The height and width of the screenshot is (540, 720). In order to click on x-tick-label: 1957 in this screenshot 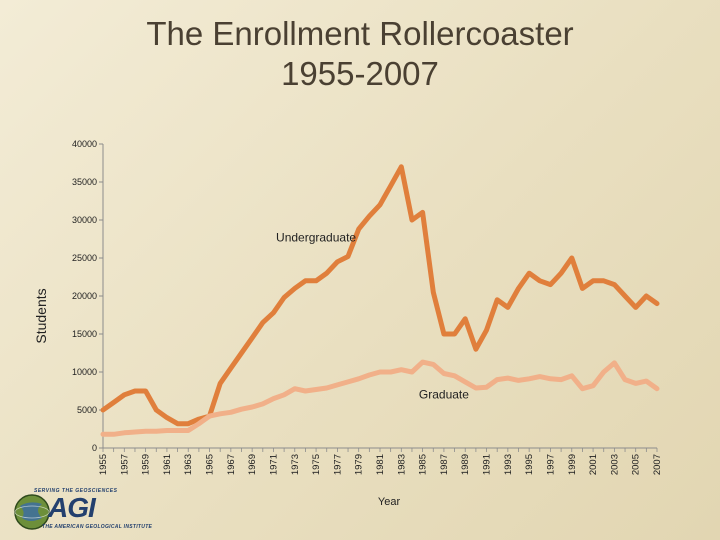, I will do `click(124, 464)`.